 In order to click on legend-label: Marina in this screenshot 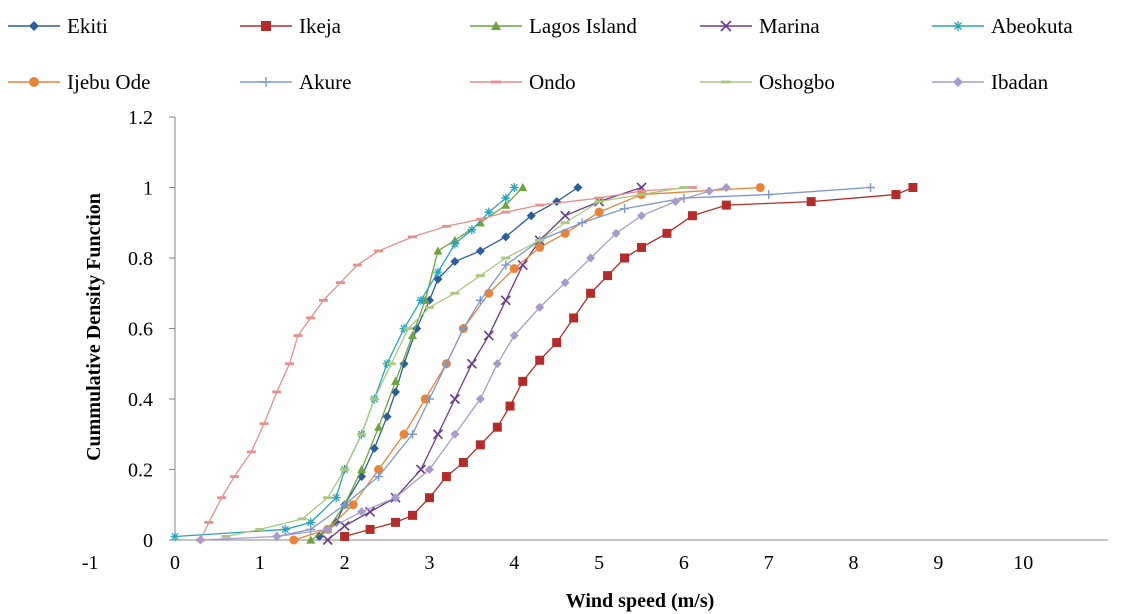, I will do `click(789, 26)`.